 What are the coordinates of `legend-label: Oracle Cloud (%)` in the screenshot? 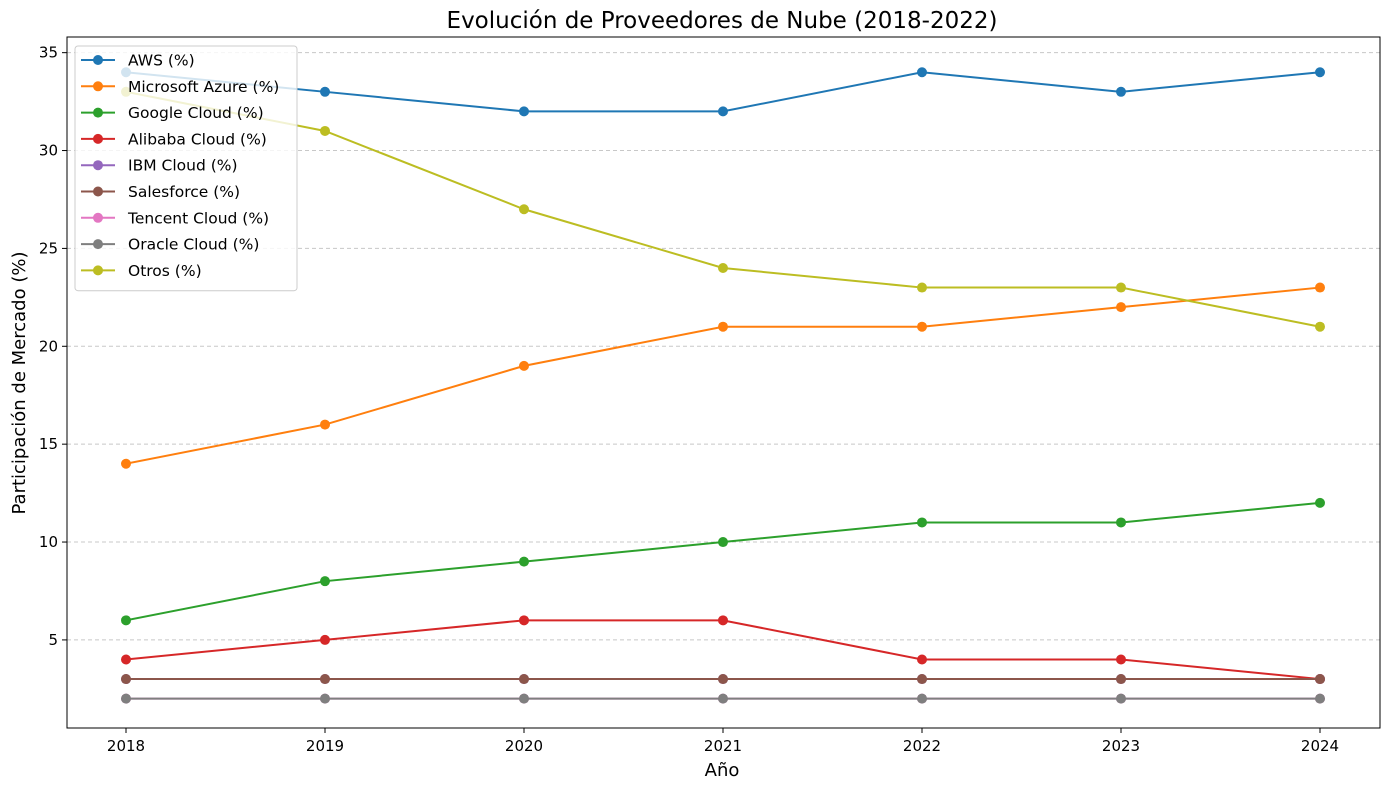 It's located at (193, 245).